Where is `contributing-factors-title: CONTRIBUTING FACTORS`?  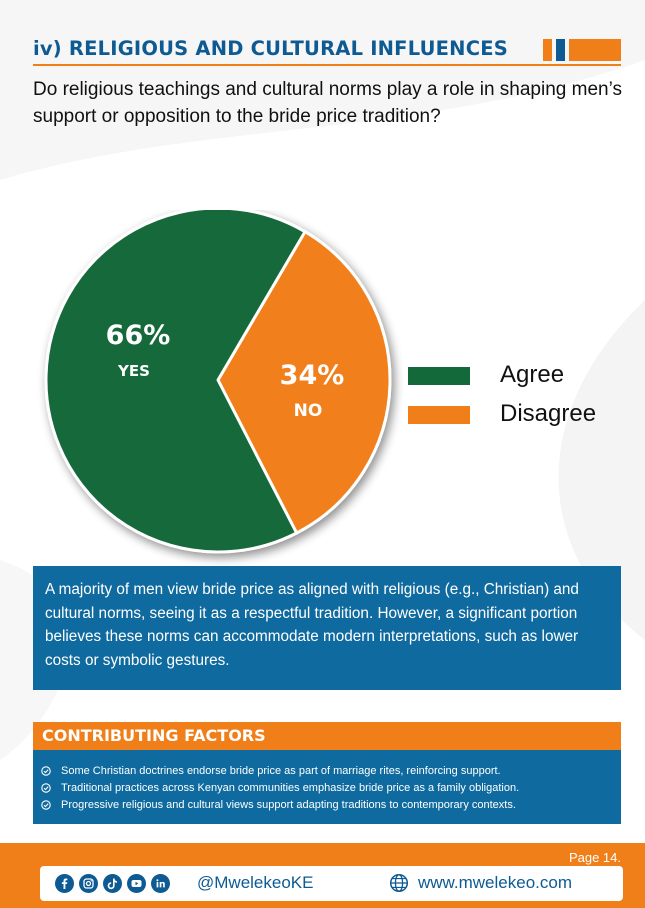
contributing-factors-title: CONTRIBUTING FACTORS is located at coordinates (154, 735).